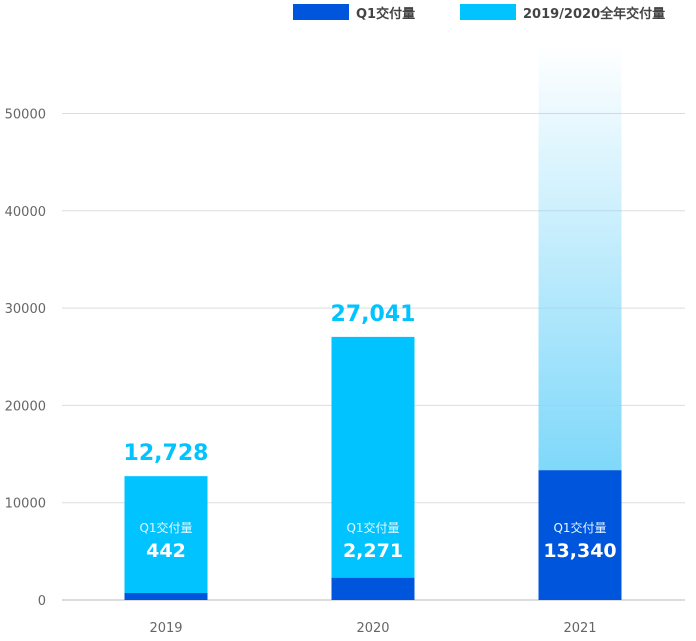 The width and height of the screenshot is (696, 641). Describe the element at coordinates (166, 453) in the screenshot. I see `total-label: 12,728` at that location.